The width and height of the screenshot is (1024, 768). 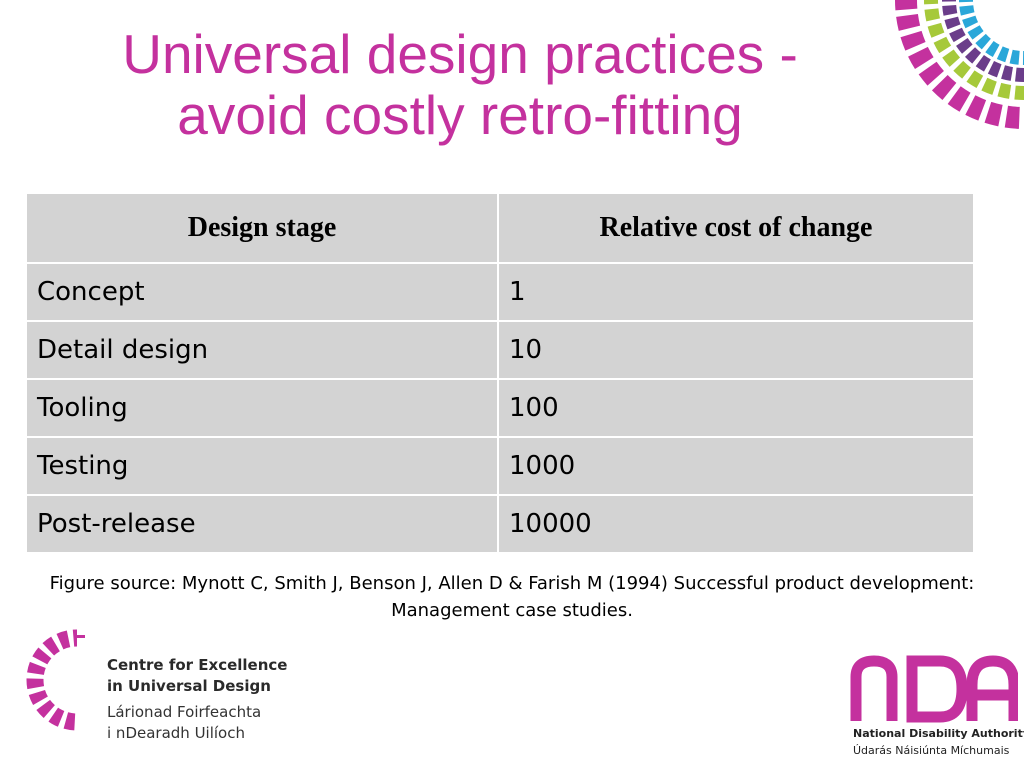 I want to click on sunburst-rings, so click(x=959, y=64).